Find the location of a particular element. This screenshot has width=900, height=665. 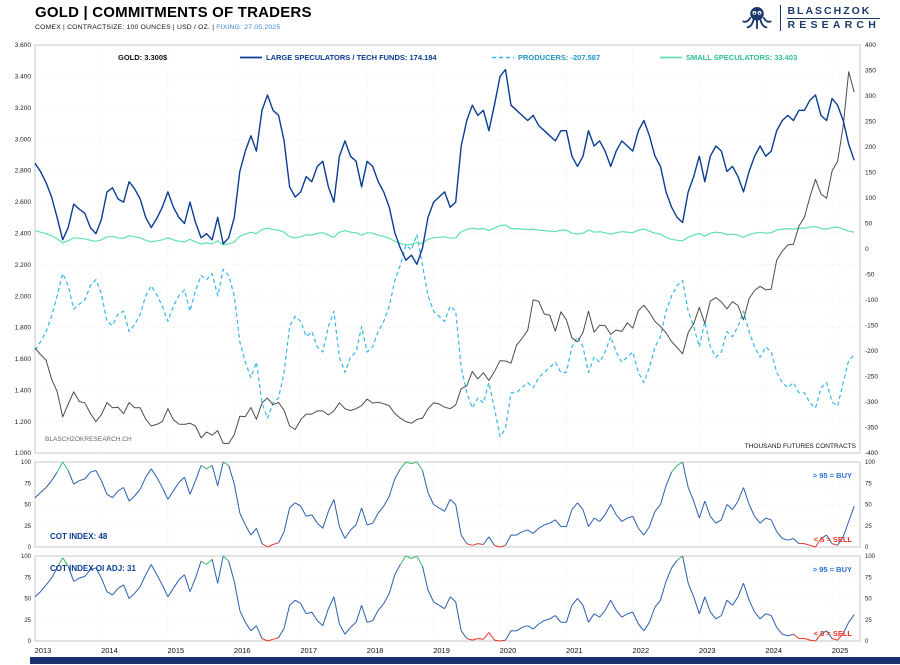

cot-index-yaxis-label-right: 0 is located at coordinates (867, 548).